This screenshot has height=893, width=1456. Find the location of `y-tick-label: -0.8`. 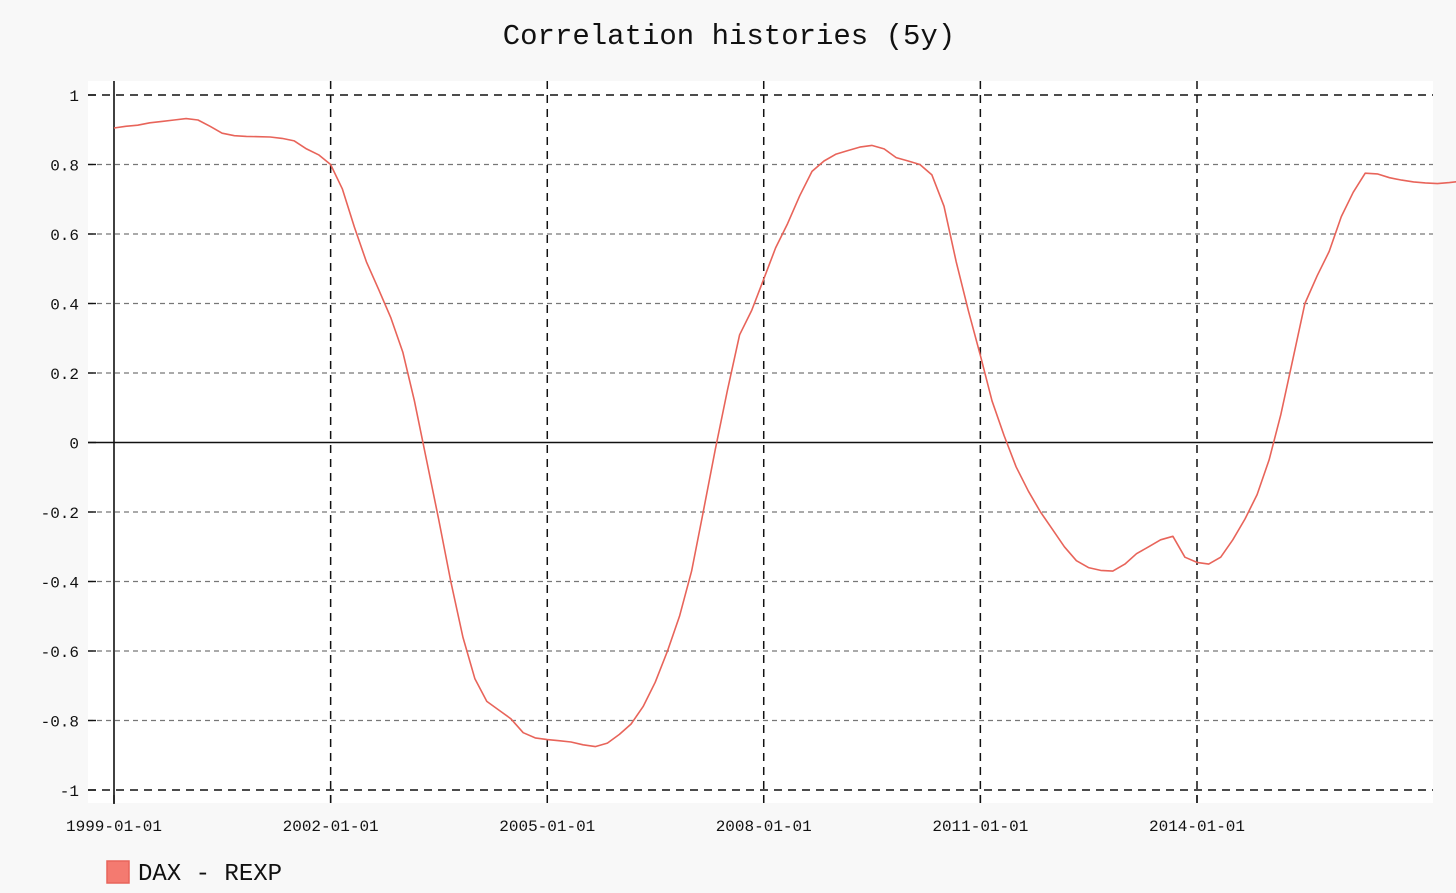

y-tick-label: -0.8 is located at coordinates (60, 723).